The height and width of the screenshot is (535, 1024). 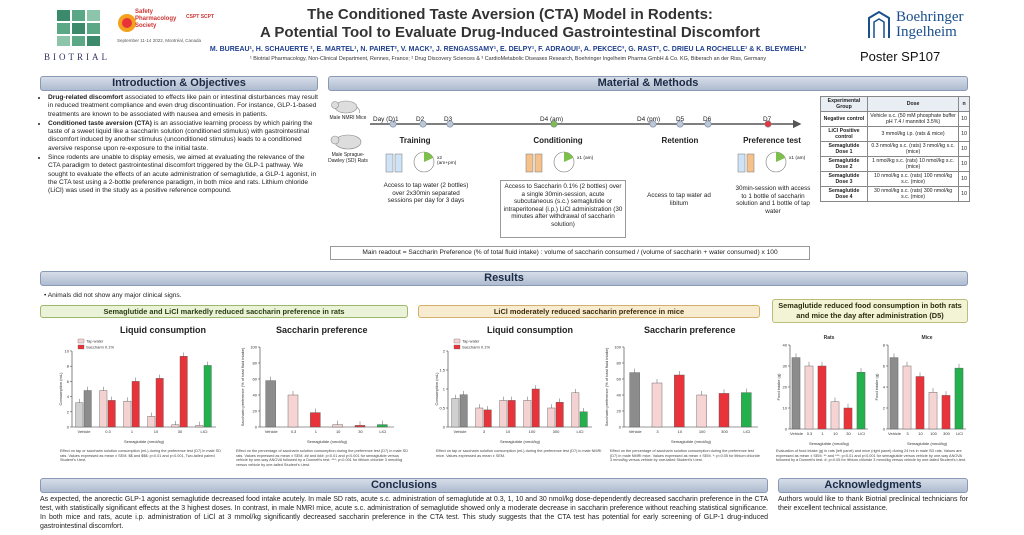 I want to click on x-tick-label: 10, so click(x=338, y=431).